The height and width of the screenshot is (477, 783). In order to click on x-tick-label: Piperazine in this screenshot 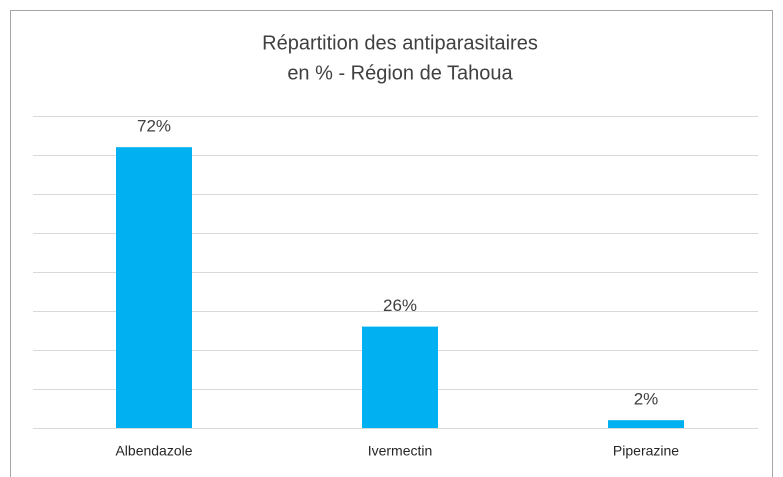, I will do `click(646, 451)`.